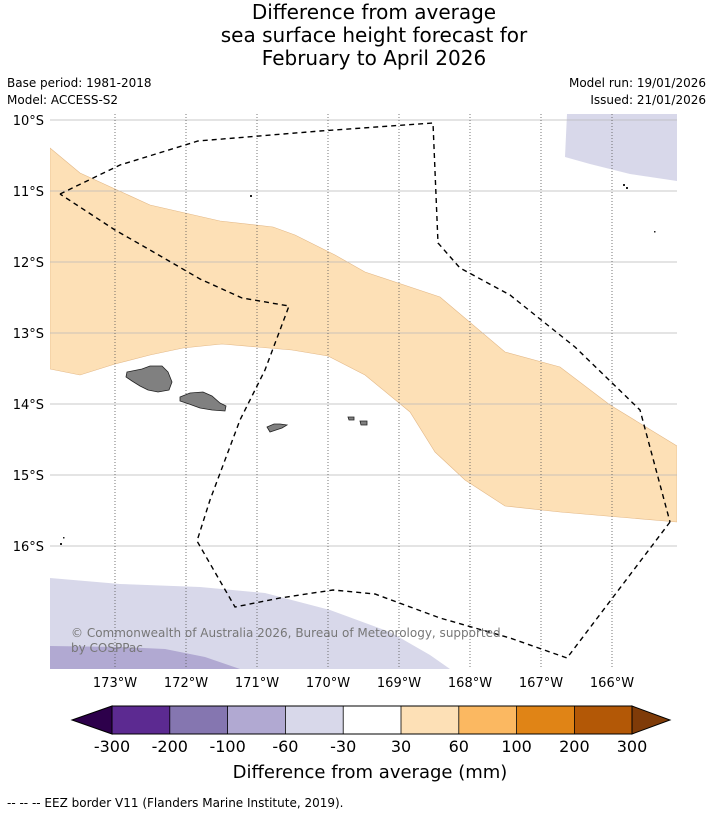 This screenshot has width=713, height=816. What do you see at coordinates (637, 83) in the screenshot?
I see `model-run: Model run: 19/01/2026` at bounding box center [637, 83].